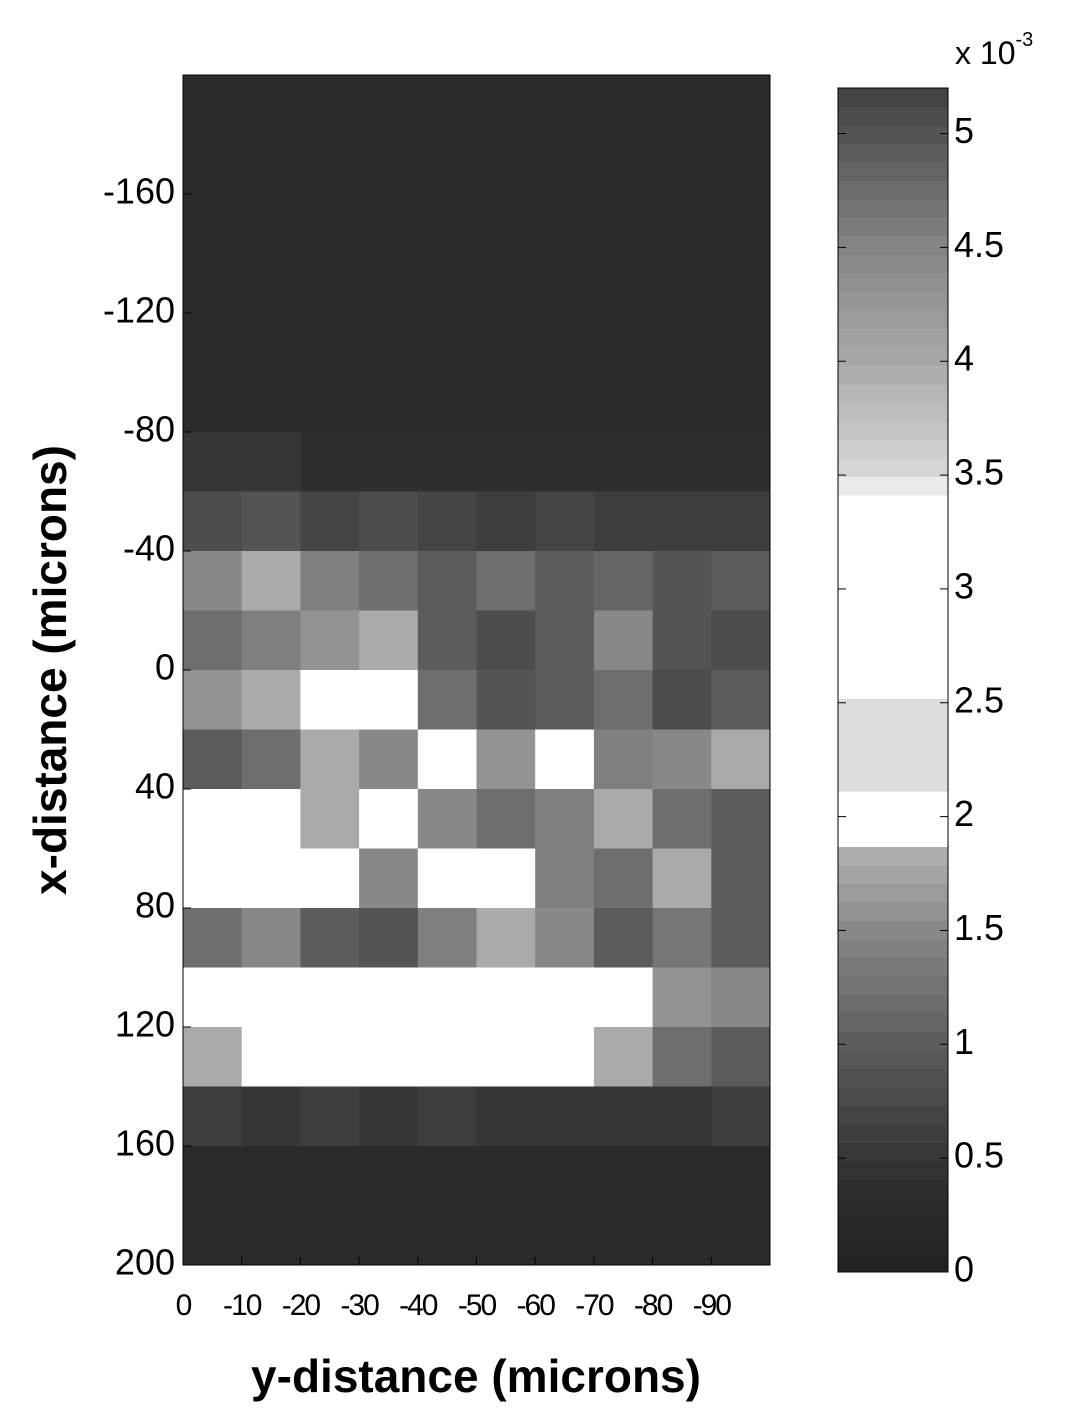  What do you see at coordinates (145, 1262) in the screenshot?
I see `y-tick-label: 200` at bounding box center [145, 1262].